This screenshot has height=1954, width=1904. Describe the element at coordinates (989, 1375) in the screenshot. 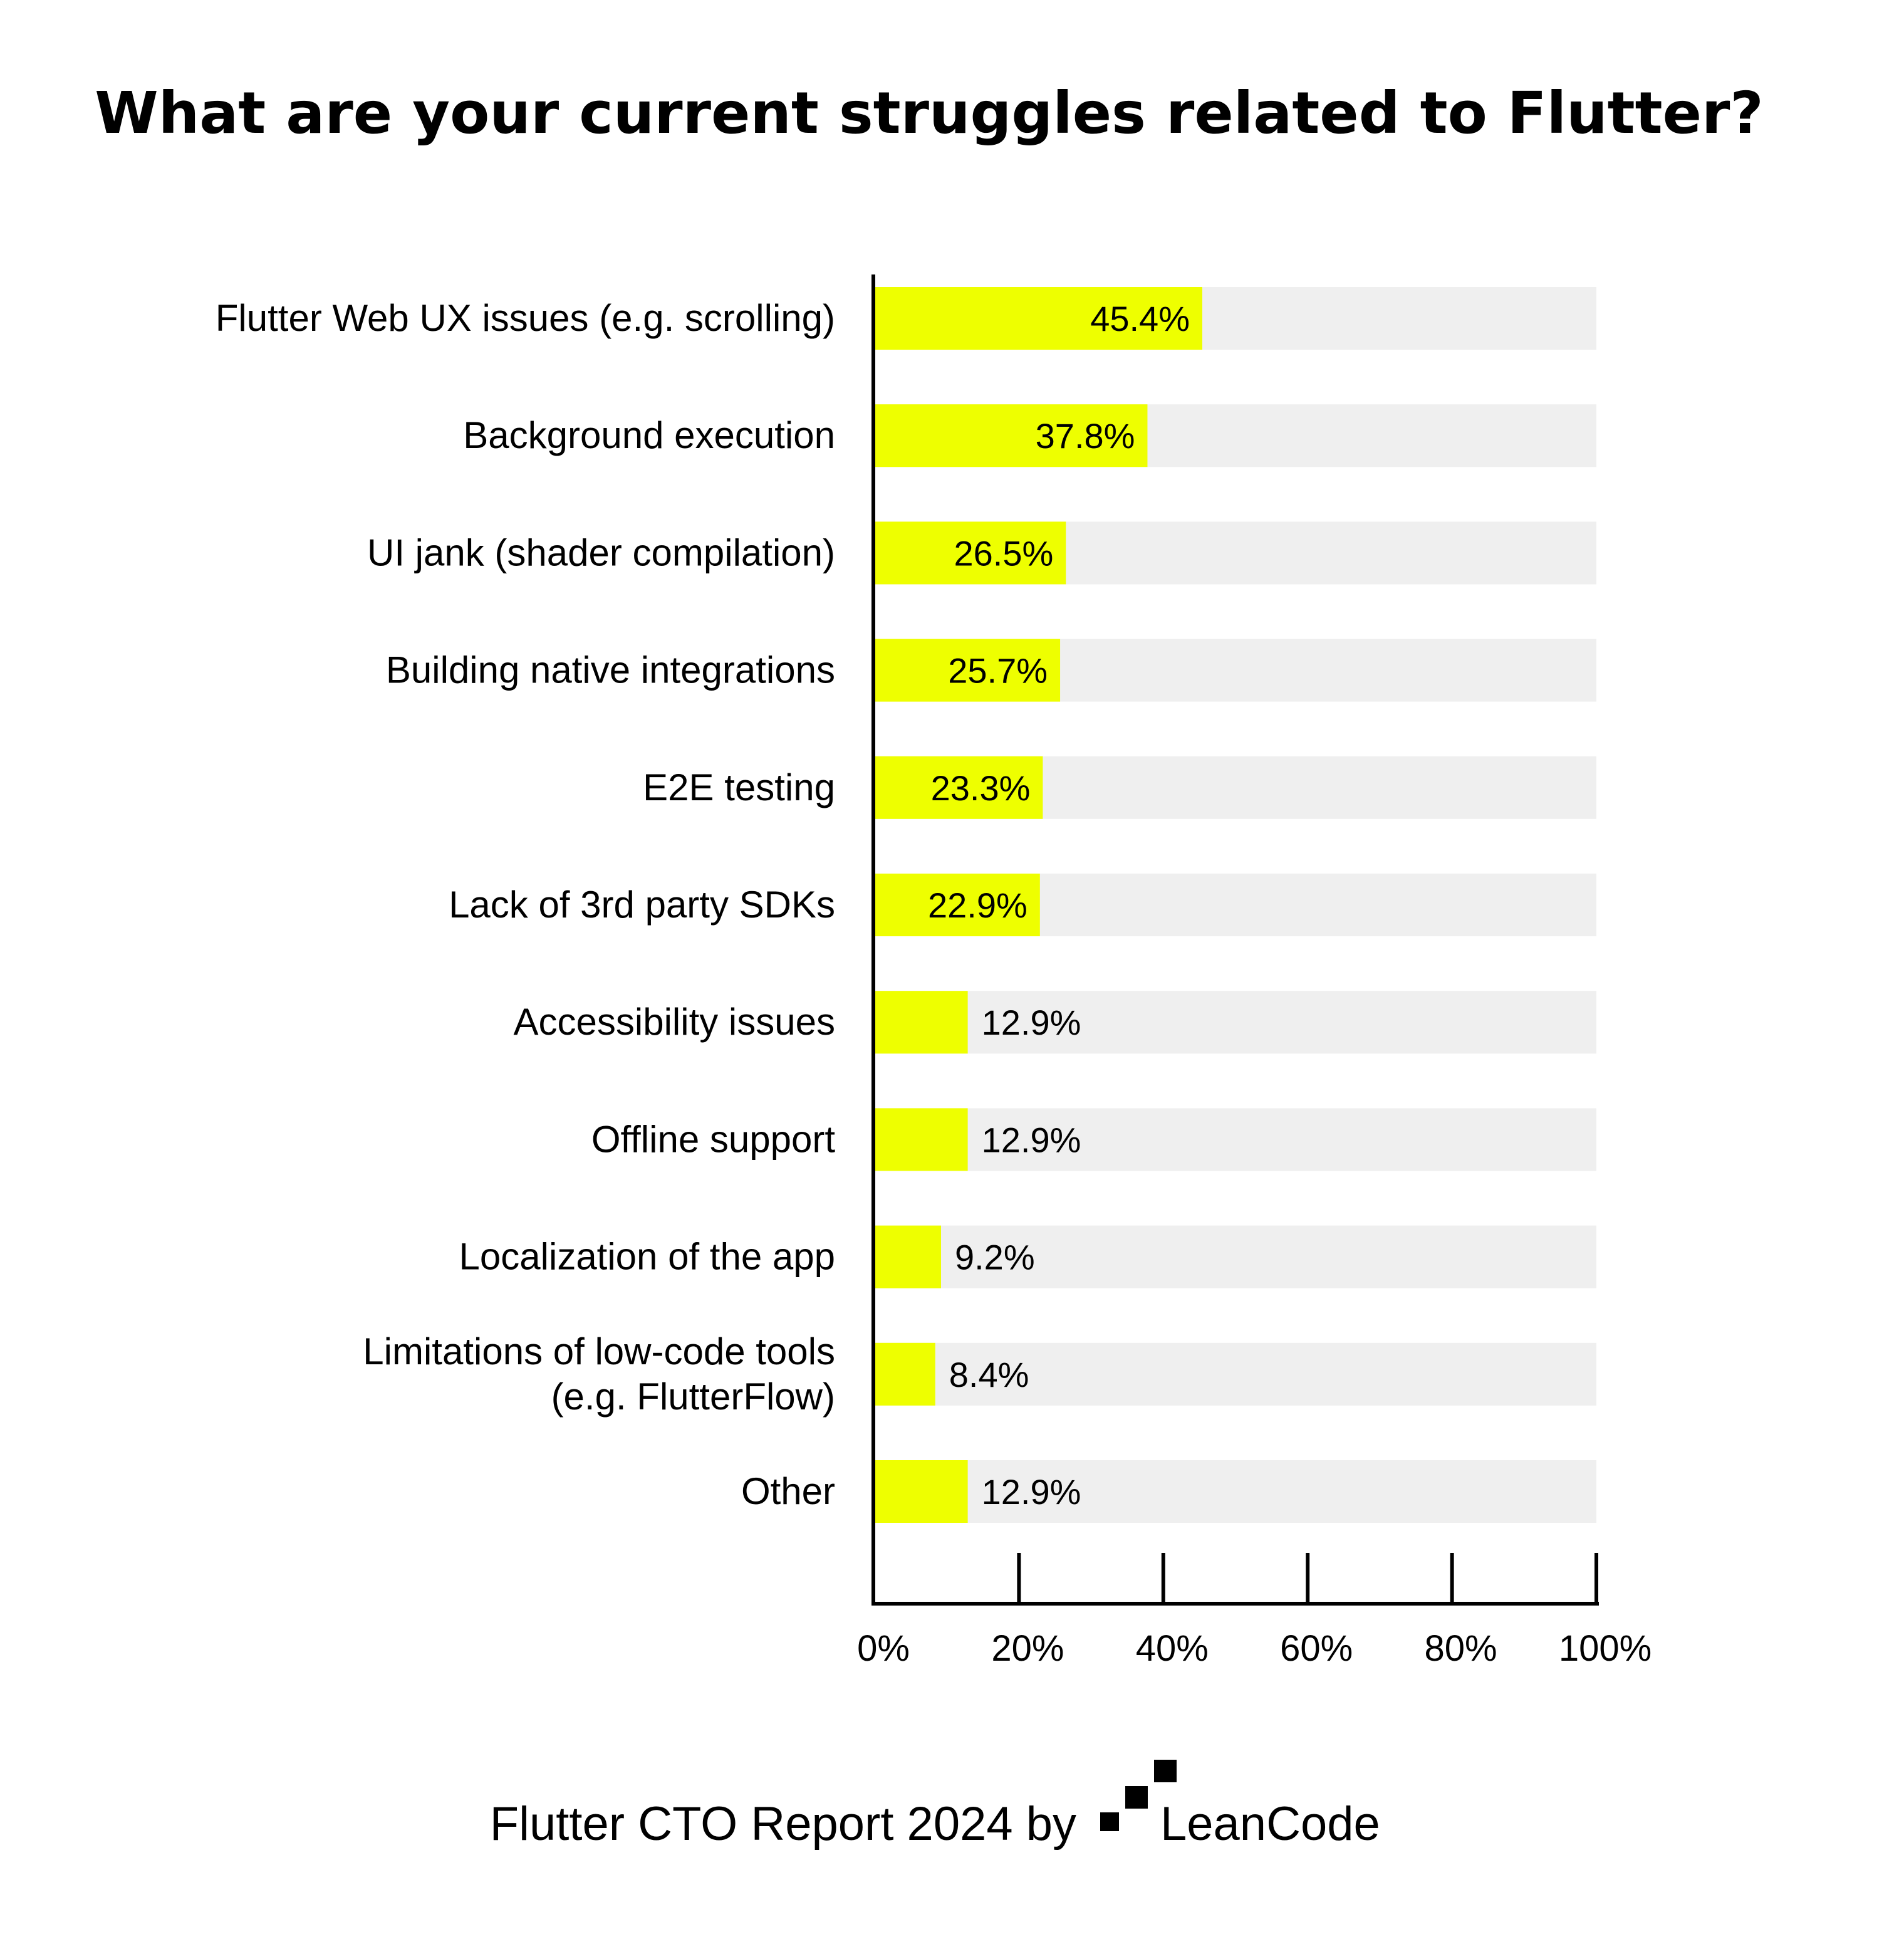

I see `value-label: 8.4%` at that location.